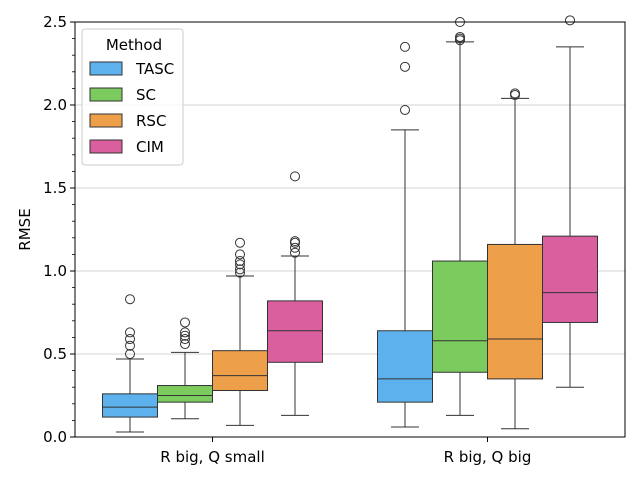 The width and height of the screenshot is (640, 480). I want to click on y-tick-label: 2.5, so click(55, 22).